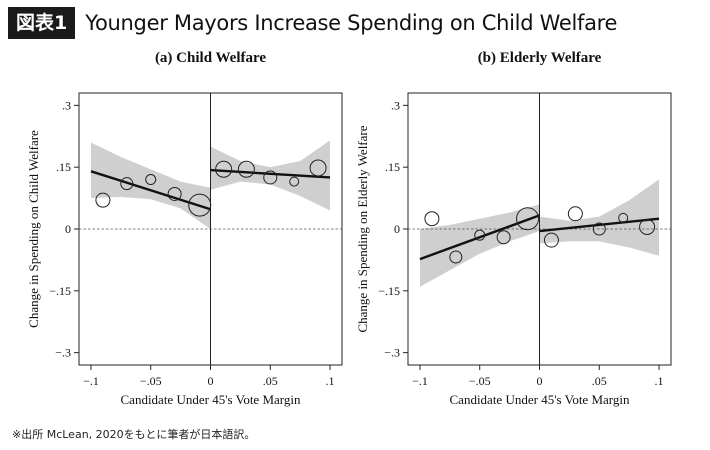 This screenshot has height=450, width=710. I want to click on panel-b-ci-right-band, so click(599, 217).